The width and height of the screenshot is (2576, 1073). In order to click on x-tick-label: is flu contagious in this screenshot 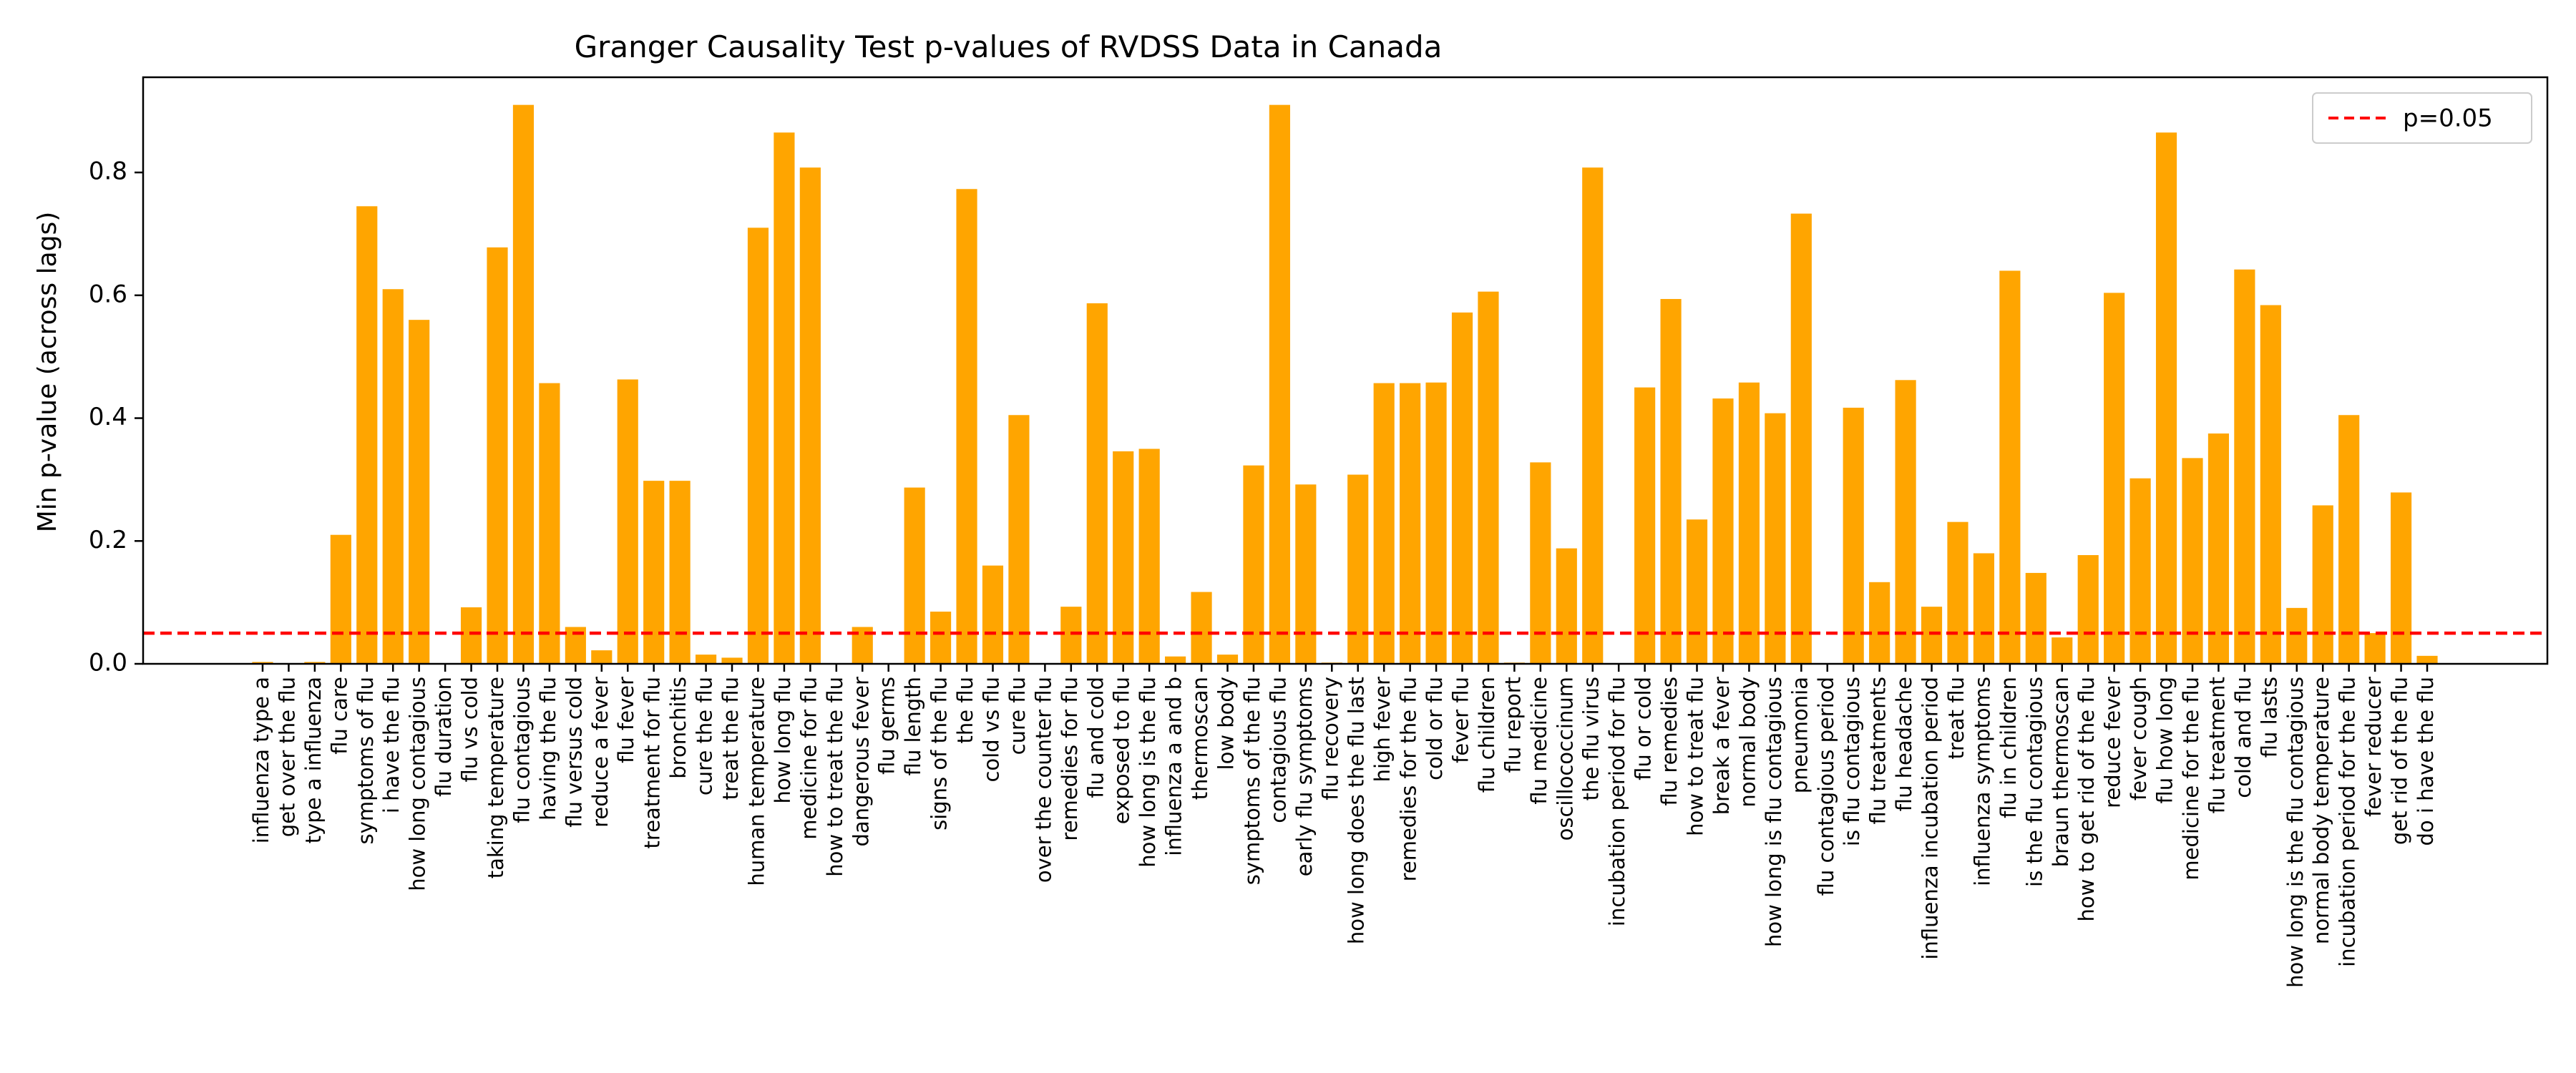, I will do `click(1852, 762)`.